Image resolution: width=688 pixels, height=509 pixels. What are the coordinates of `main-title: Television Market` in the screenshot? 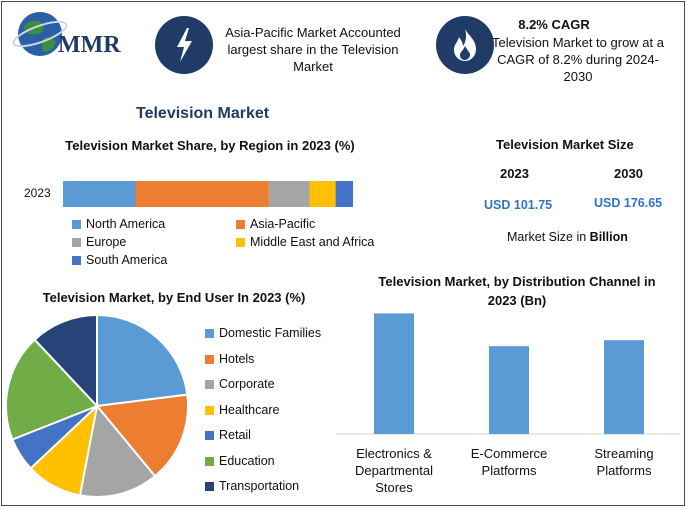 It's located at (203, 113).